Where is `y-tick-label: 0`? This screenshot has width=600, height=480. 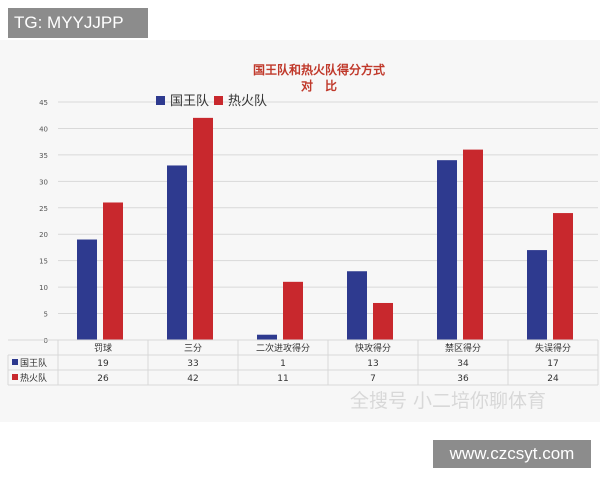
y-tick-label: 0 is located at coordinates (46, 341).